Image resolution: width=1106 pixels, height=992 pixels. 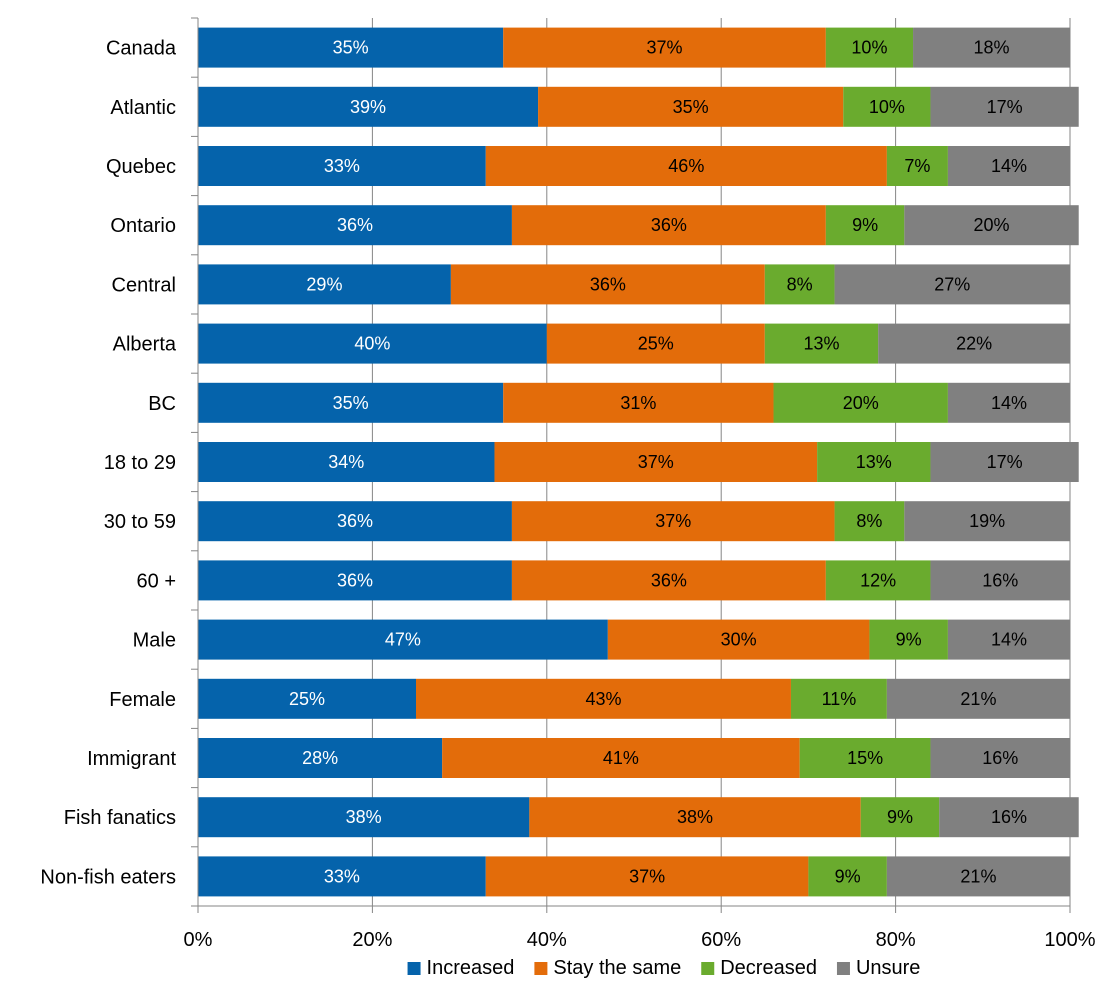 What do you see at coordinates (351, 47) in the screenshot?
I see `bar-canada-increased` at bounding box center [351, 47].